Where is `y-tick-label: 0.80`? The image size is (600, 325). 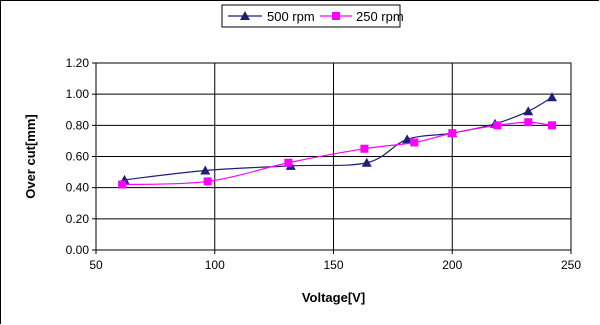
y-tick-label: 0.80 is located at coordinates (78, 125).